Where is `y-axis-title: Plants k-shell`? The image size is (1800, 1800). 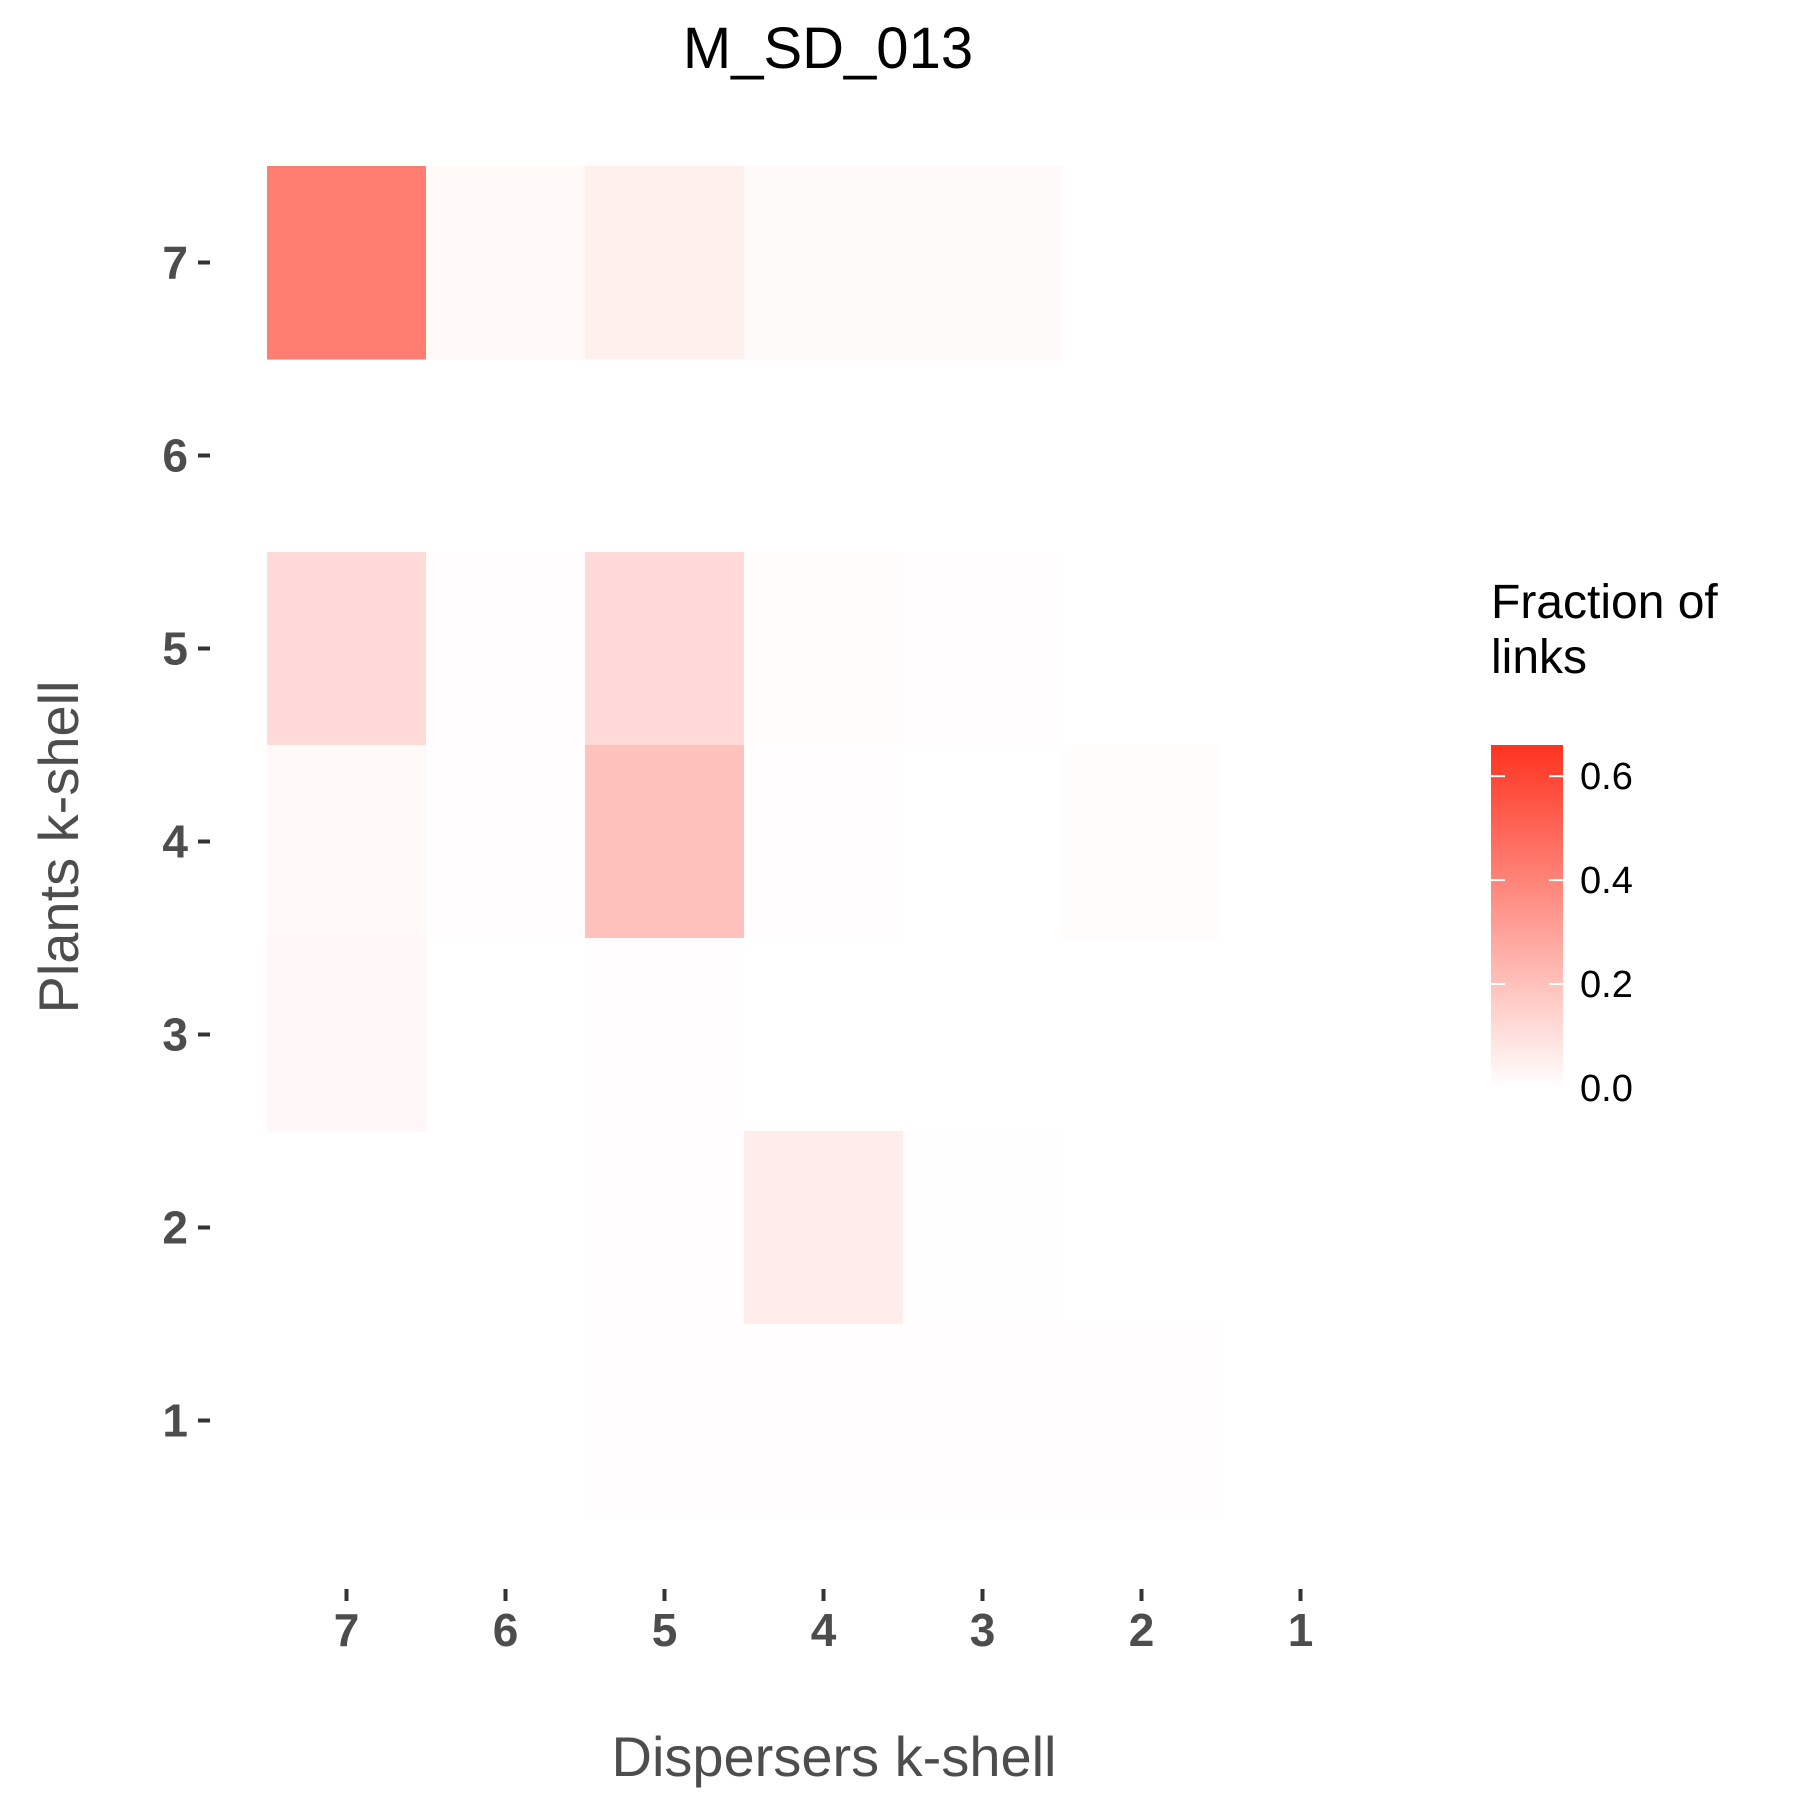 y-axis-title: Plants k-shell is located at coordinates (58, 846).